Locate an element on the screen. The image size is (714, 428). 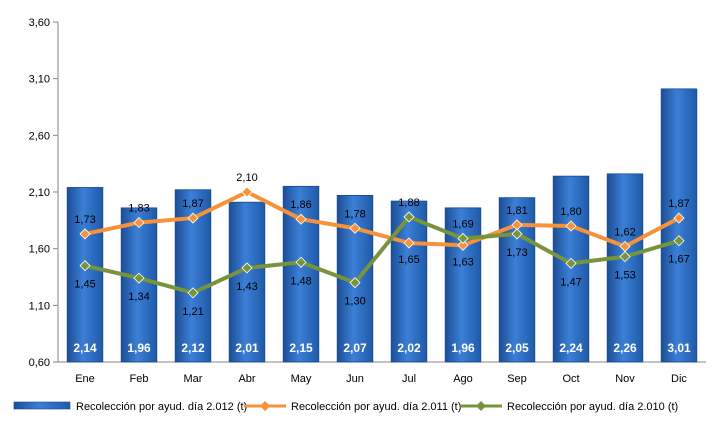
series-2010-data-label: 1,45 is located at coordinates (84, 285).